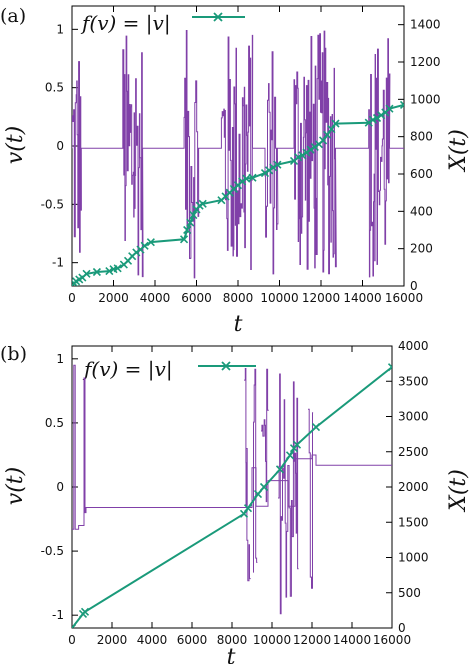 The image size is (474, 664). Describe the element at coordinates (421, 137) in the screenshot. I see `panel-a-right-tick-label: 800` at that location.